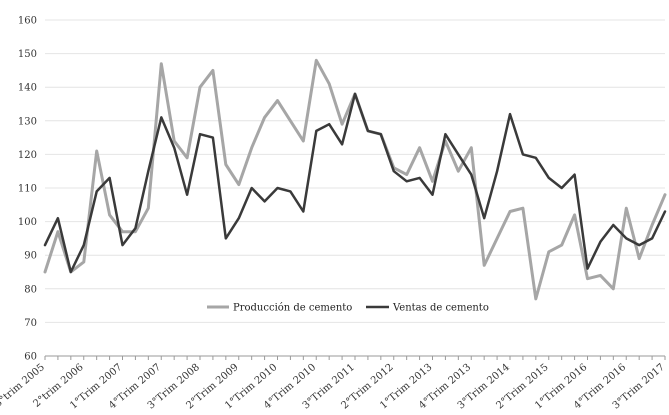  What do you see at coordinates (27, 21) in the screenshot?
I see `y-tick-label: 160` at bounding box center [27, 21].